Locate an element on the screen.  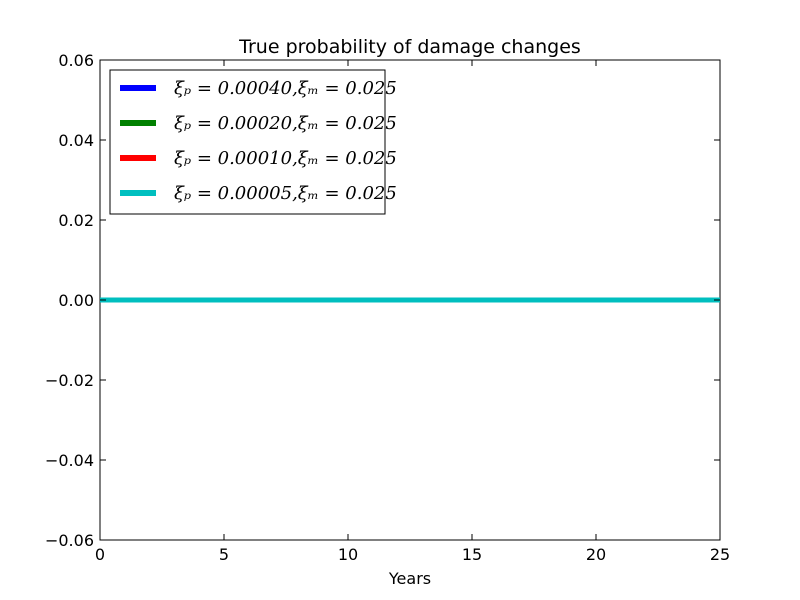
y-tick-label: −0.02 is located at coordinates (69, 380).